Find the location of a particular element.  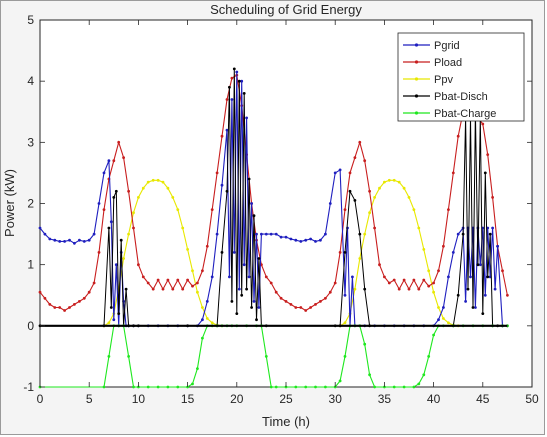

x-tick-label: 30 is located at coordinates (336, 399).